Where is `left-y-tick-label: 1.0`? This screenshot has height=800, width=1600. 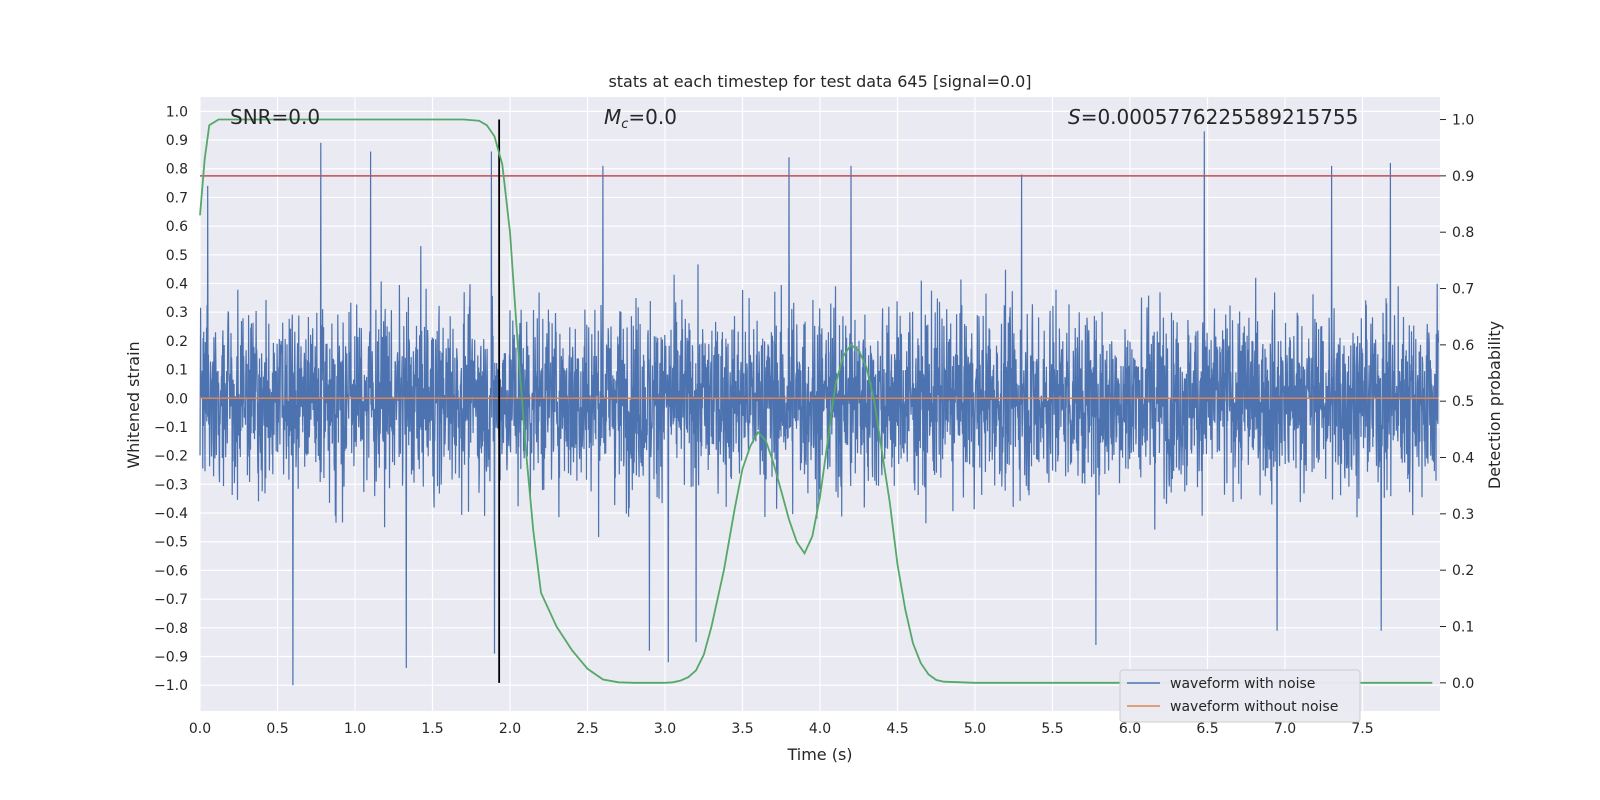 left-y-tick-label: 1.0 is located at coordinates (177, 112).